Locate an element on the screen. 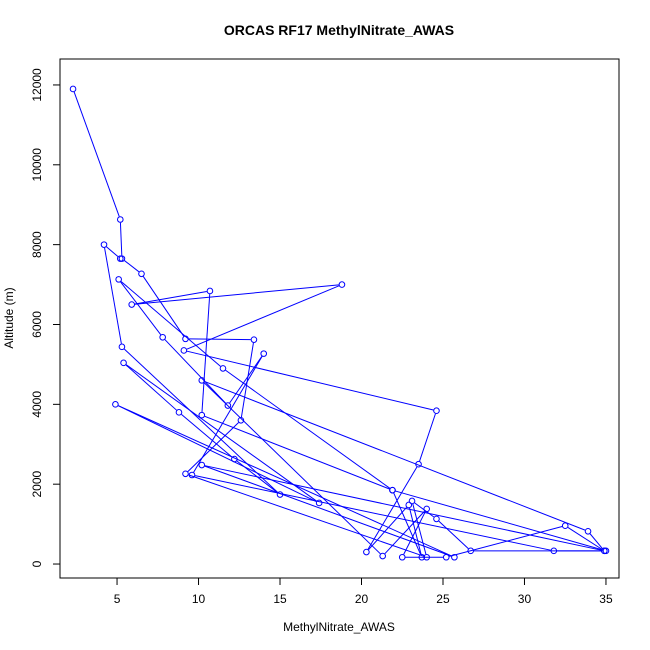  x-axis-label: MethylNitrate_AWAS is located at coordinates (339, 627).